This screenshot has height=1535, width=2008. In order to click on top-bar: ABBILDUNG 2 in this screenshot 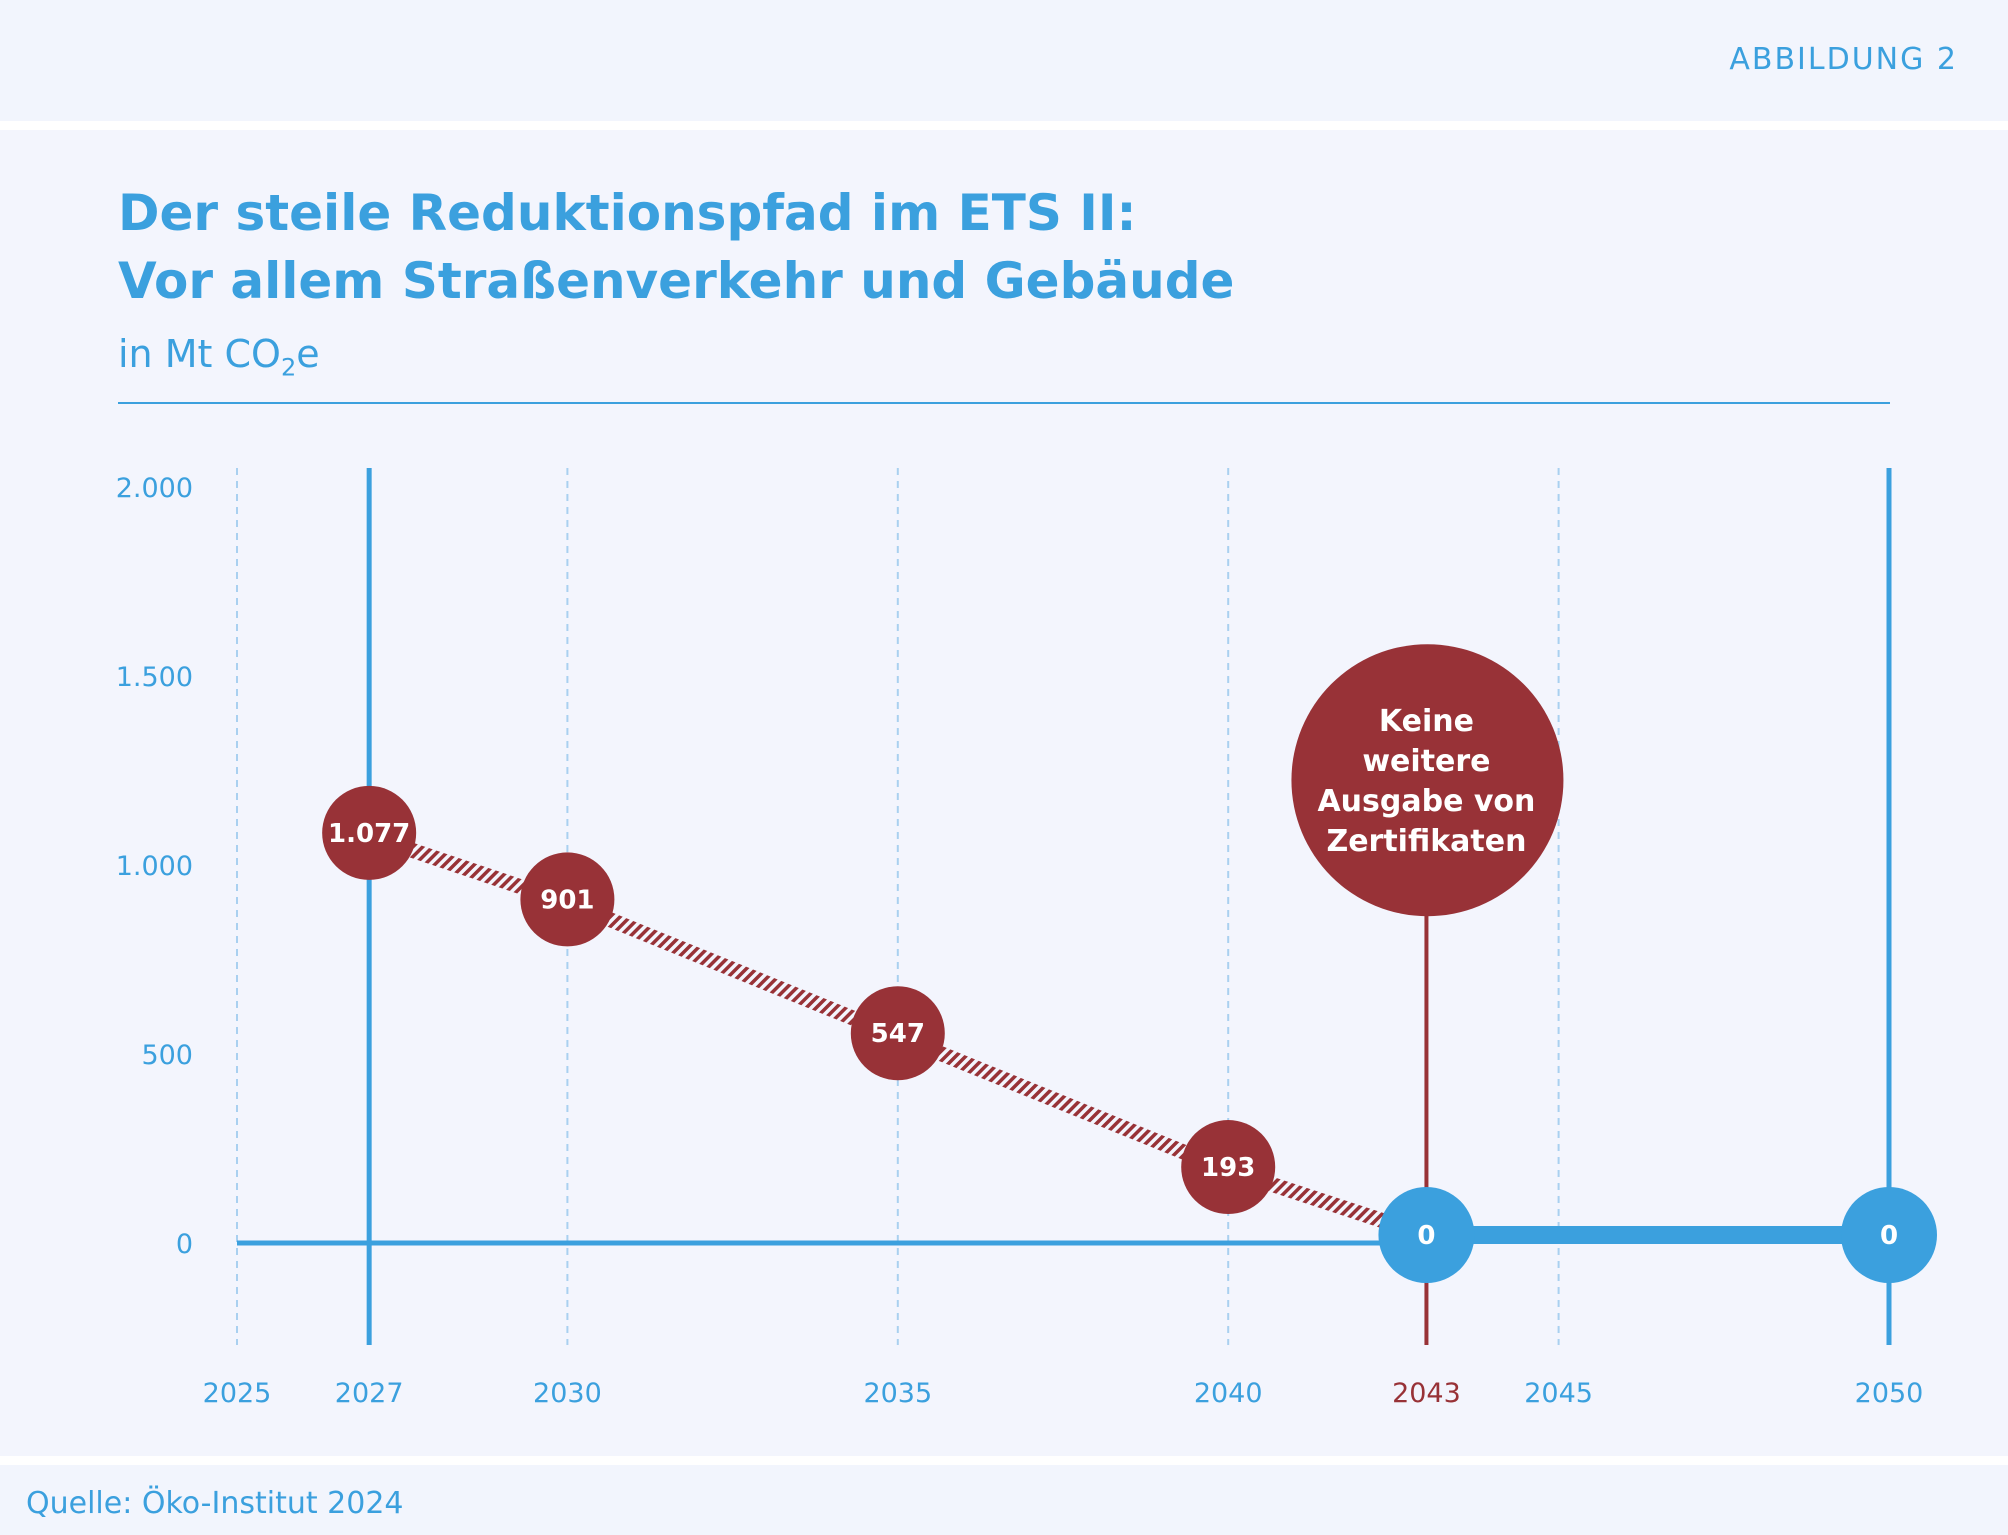, I will do `click(1004, 60)`.